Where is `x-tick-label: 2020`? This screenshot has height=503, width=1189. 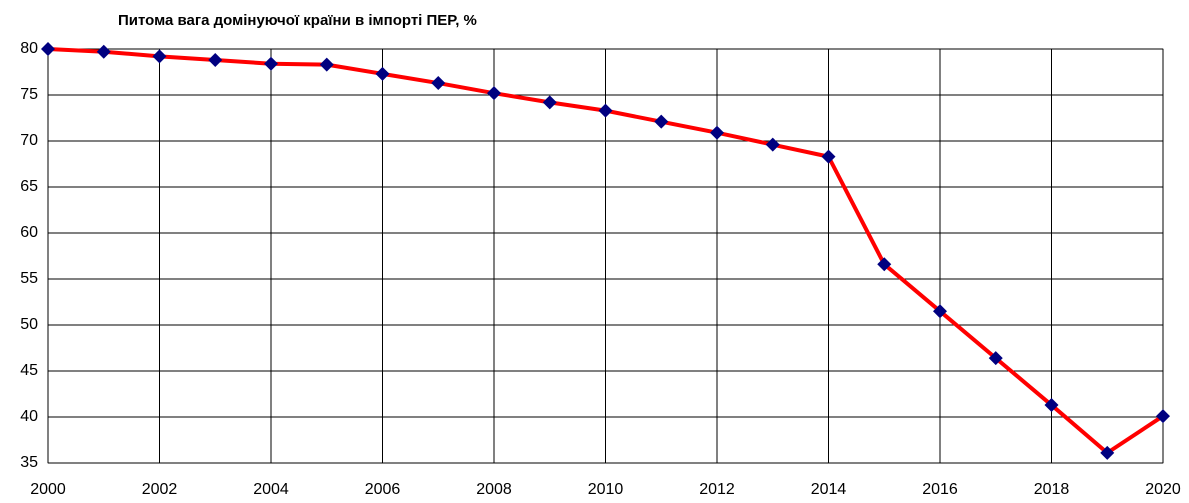
x-tick-label: 2020 is located at coordinates (1163, 489).